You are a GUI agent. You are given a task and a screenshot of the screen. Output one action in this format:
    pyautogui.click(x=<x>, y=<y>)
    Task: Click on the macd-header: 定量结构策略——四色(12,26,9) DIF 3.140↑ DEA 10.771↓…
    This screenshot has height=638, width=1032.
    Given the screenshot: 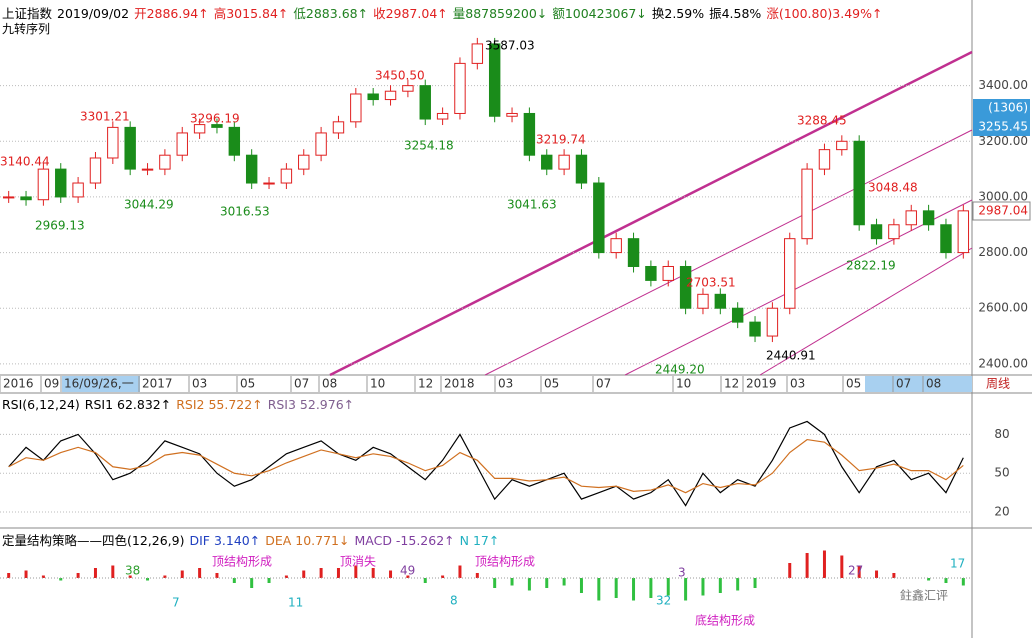 What is the action you would take?
    pyautogui.click(x=253, y=539)
    